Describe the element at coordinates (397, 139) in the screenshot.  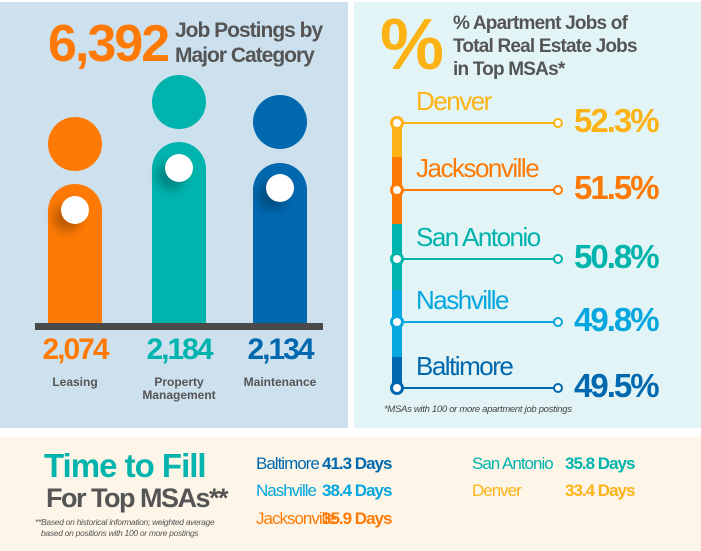
I see `timeline-segment-denver` at that location.